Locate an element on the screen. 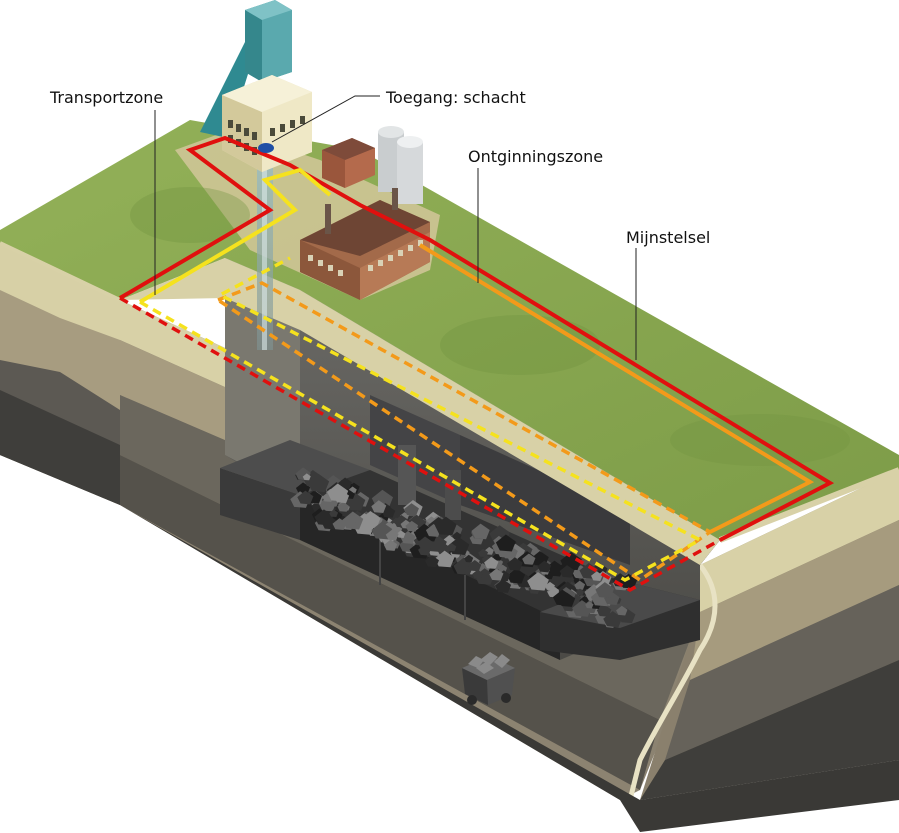 The width and height of the screenshot is (899, 833). shaft-access-marker is located at coordinates (266, 148).